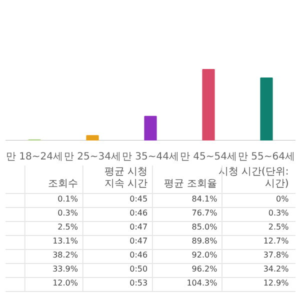  Describe the element at coordinates (68, 199) in the screenshot. I see `text: 0.1%` at that location.